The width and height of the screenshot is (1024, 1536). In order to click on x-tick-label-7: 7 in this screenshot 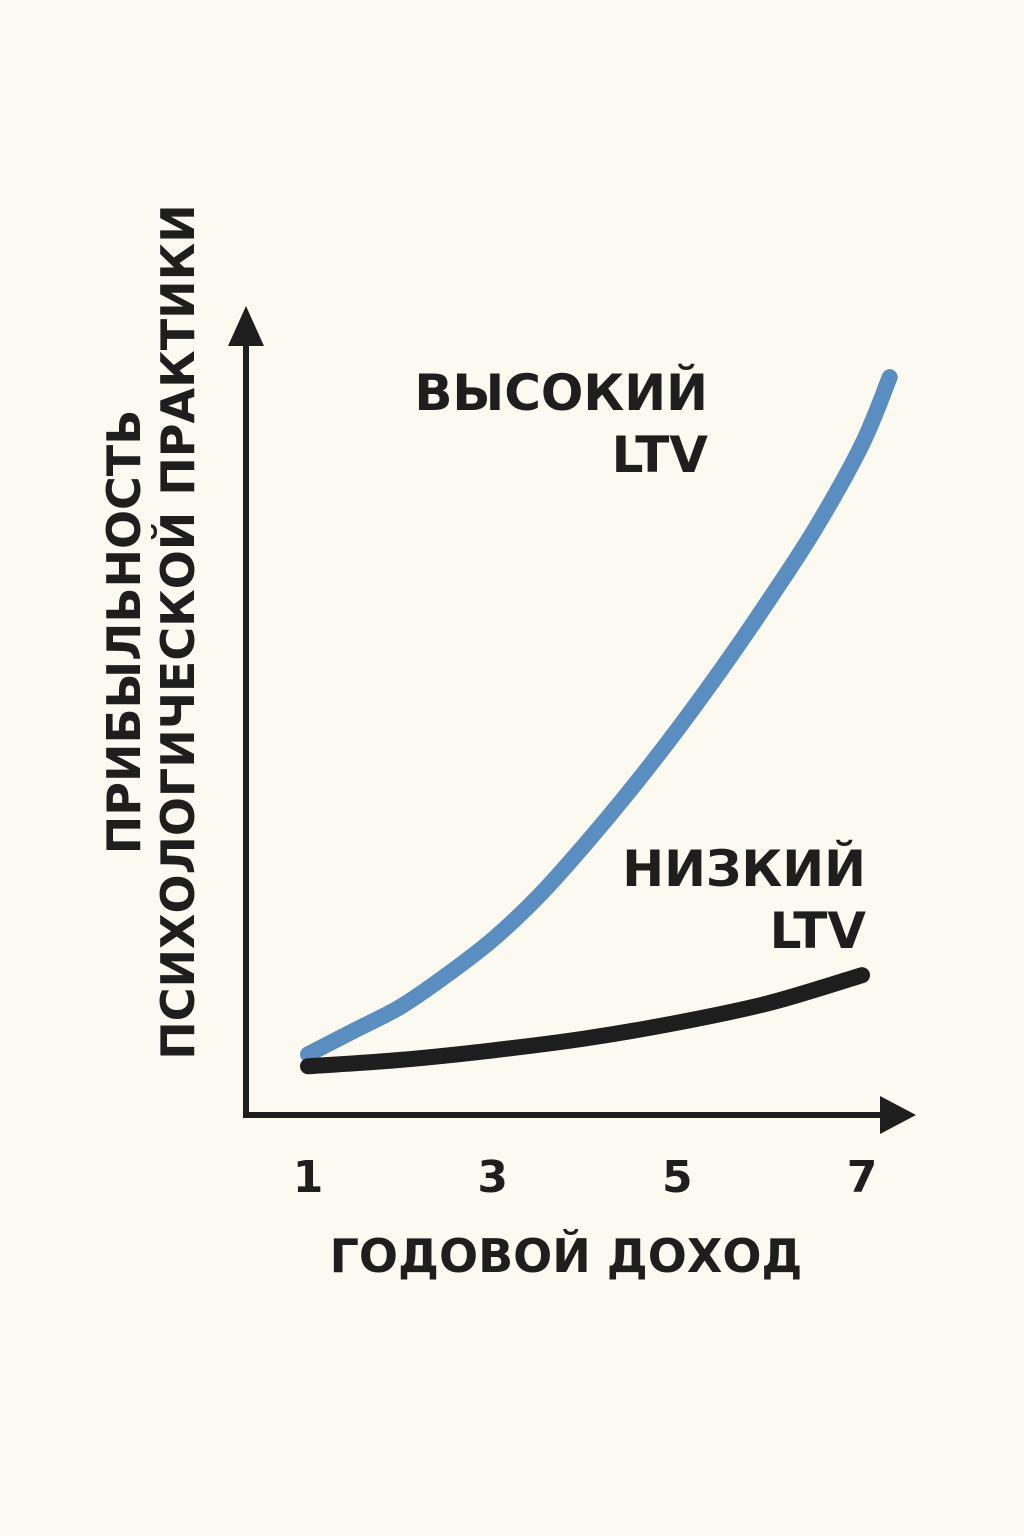, I will do `click(862, 1177)`.